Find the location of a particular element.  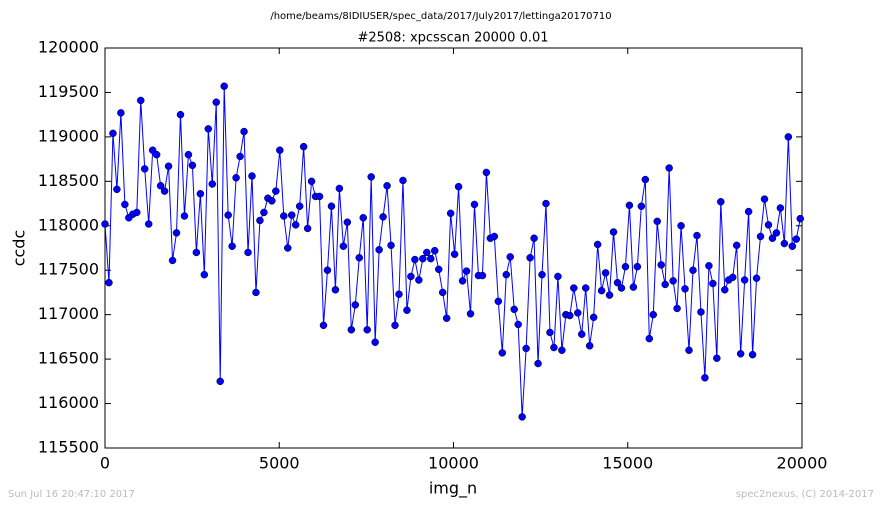

y-tick-label: 116500 is located at coordinates (68, 358).